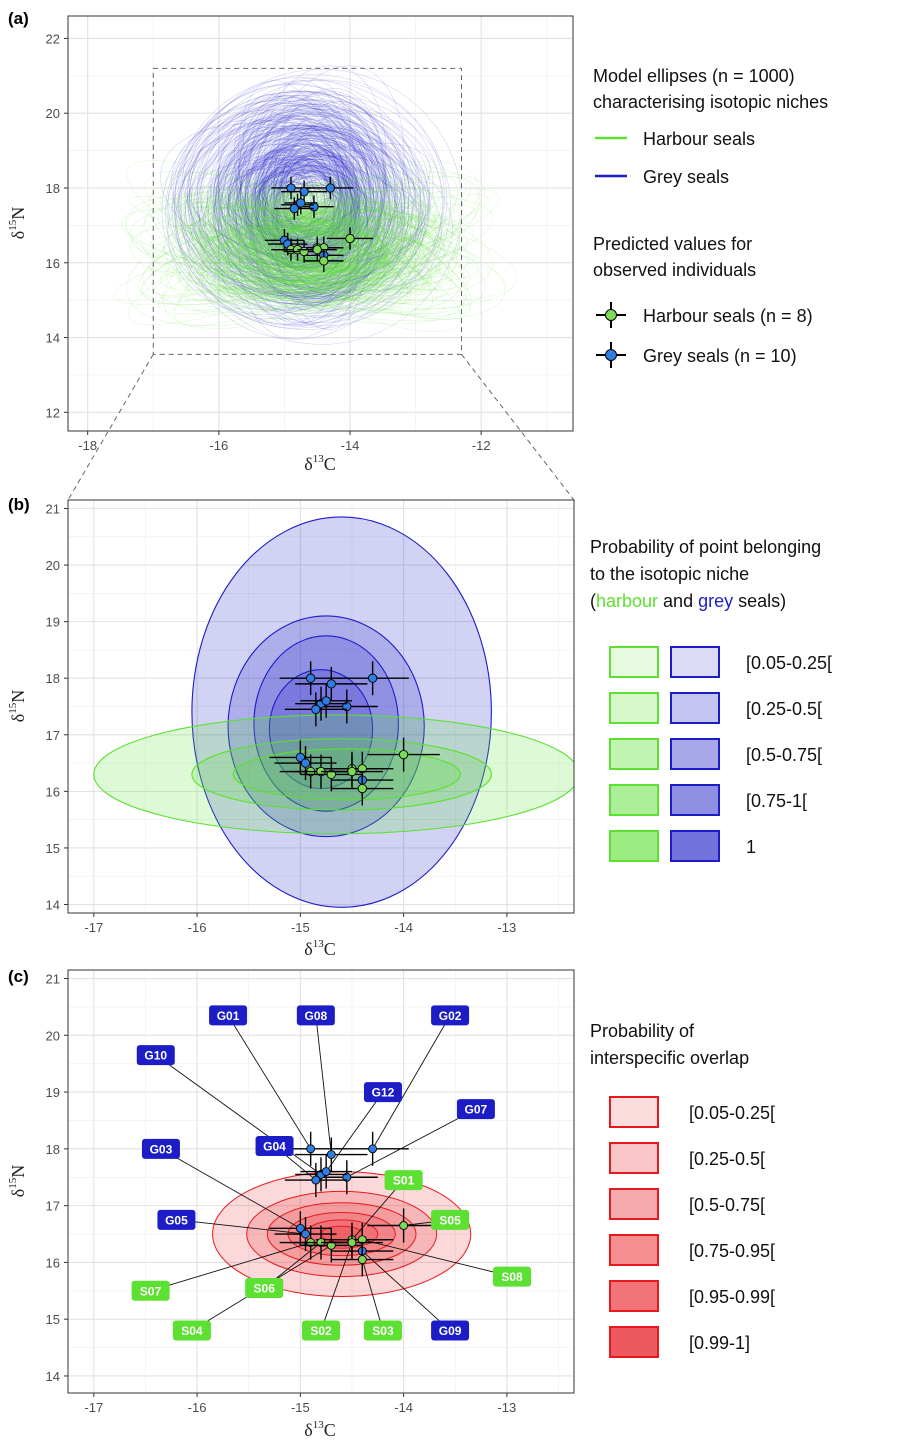  I want to click on label-text: G07, so click(476, 1110).